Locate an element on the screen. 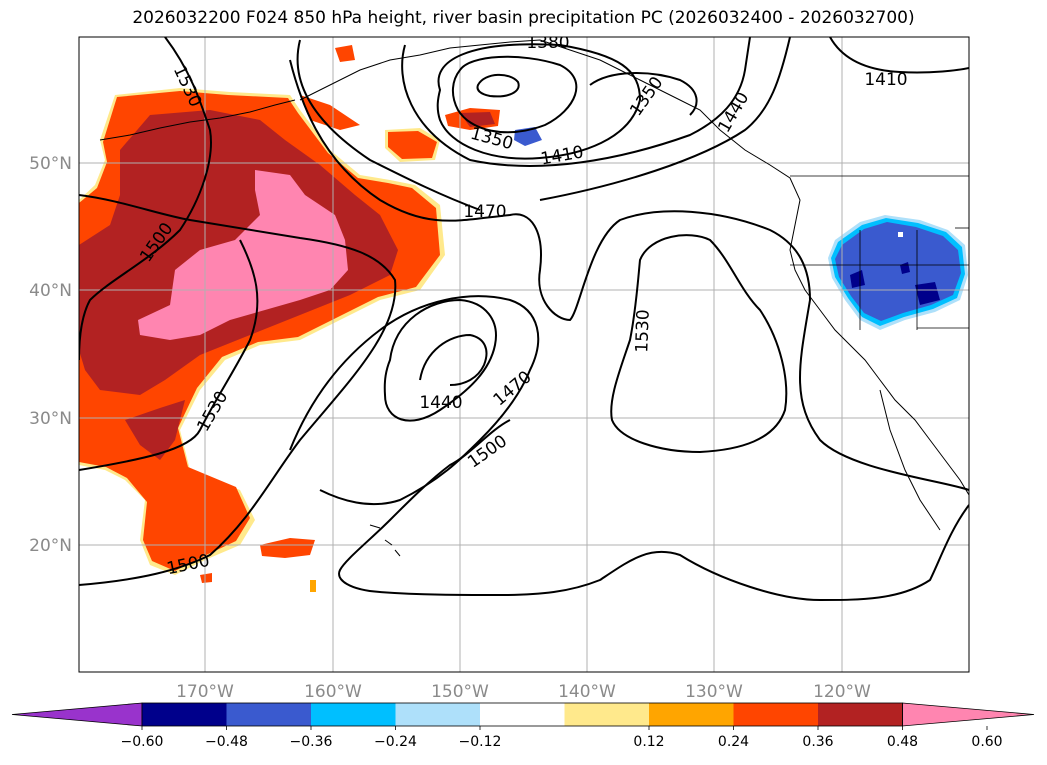  lat-label-40n: 40°N is located at coordinates (50, 291).